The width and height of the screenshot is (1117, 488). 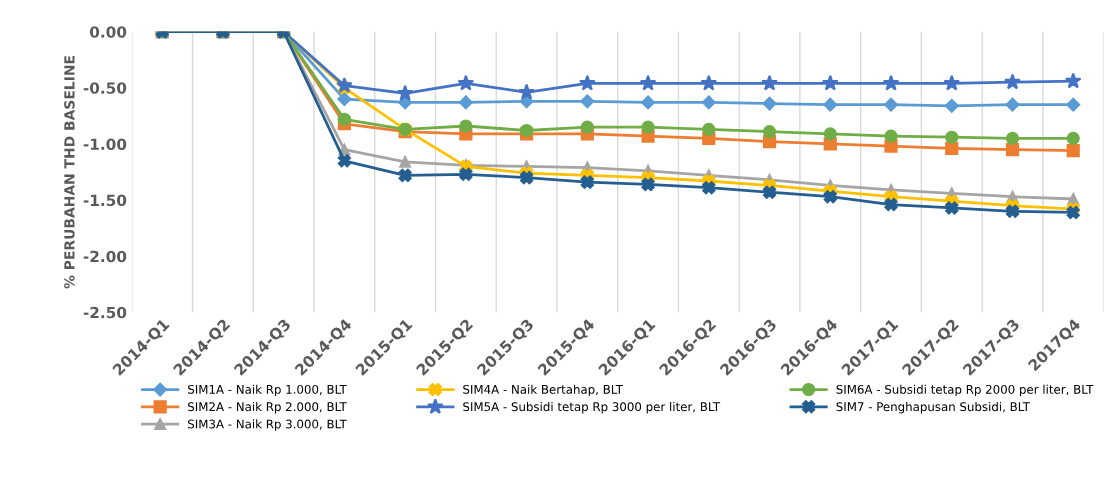 I want to click on legend-label: SIM5A - Subsidi tetap Rp 3000 per liter, BLT, so click(x=592, y=408).